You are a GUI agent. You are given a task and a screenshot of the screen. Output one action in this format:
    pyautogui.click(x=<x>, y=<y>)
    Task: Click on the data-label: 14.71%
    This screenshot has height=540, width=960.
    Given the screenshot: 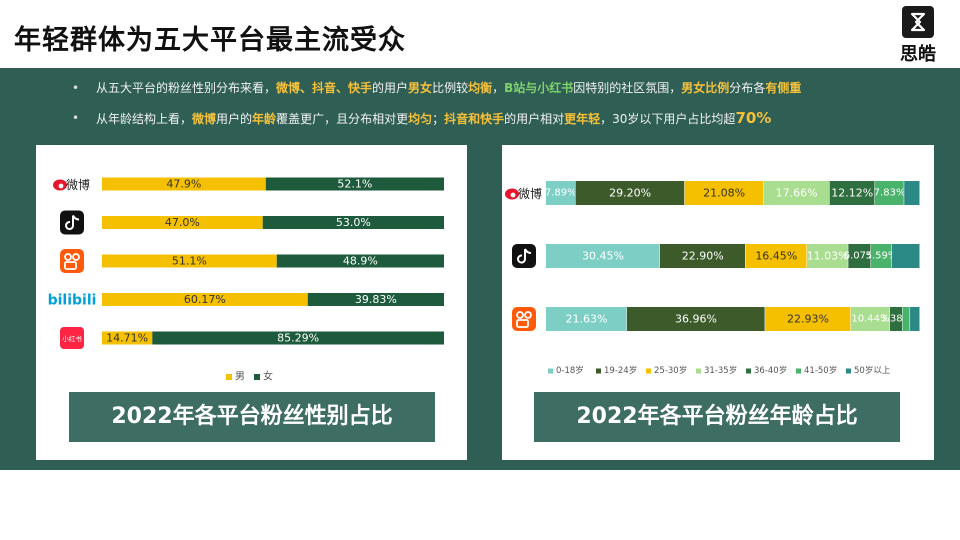 What is the action you would take?
    pyautogui.click(x=127, y=338)
    